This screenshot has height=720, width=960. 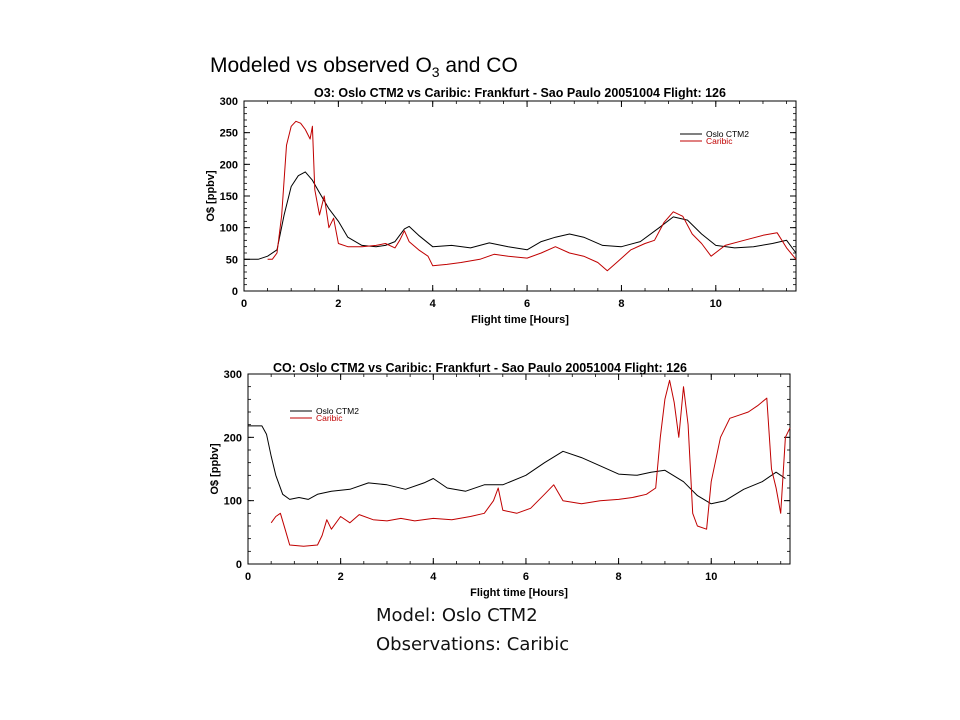 What do you see at coordinates (229, 134) in the screenshot?
I see `y-tick-label: 250` at bounding box center [229, 134].